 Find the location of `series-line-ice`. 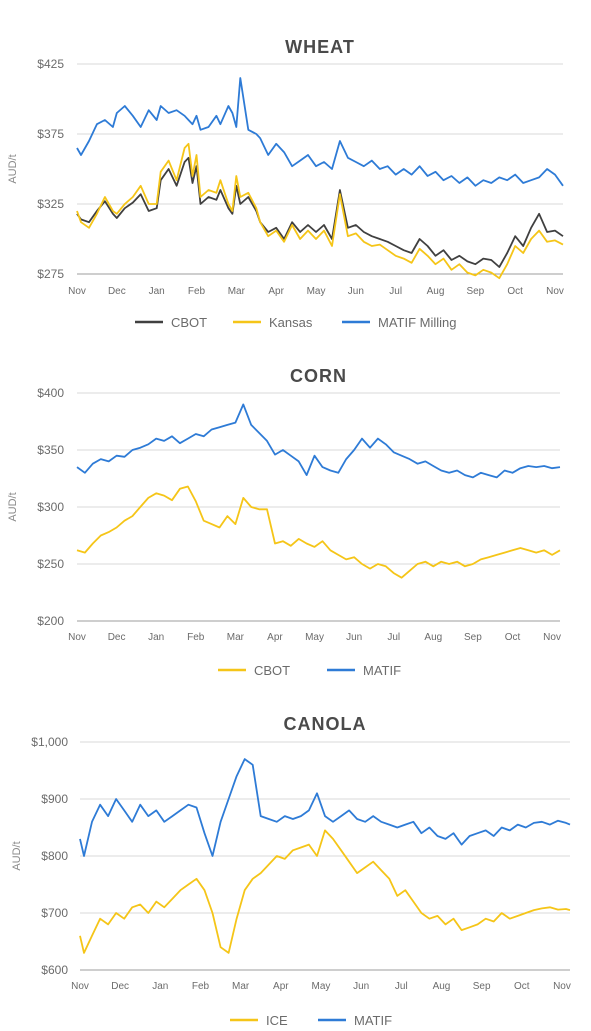

series-line-ice is located at coordinates (325, 891).